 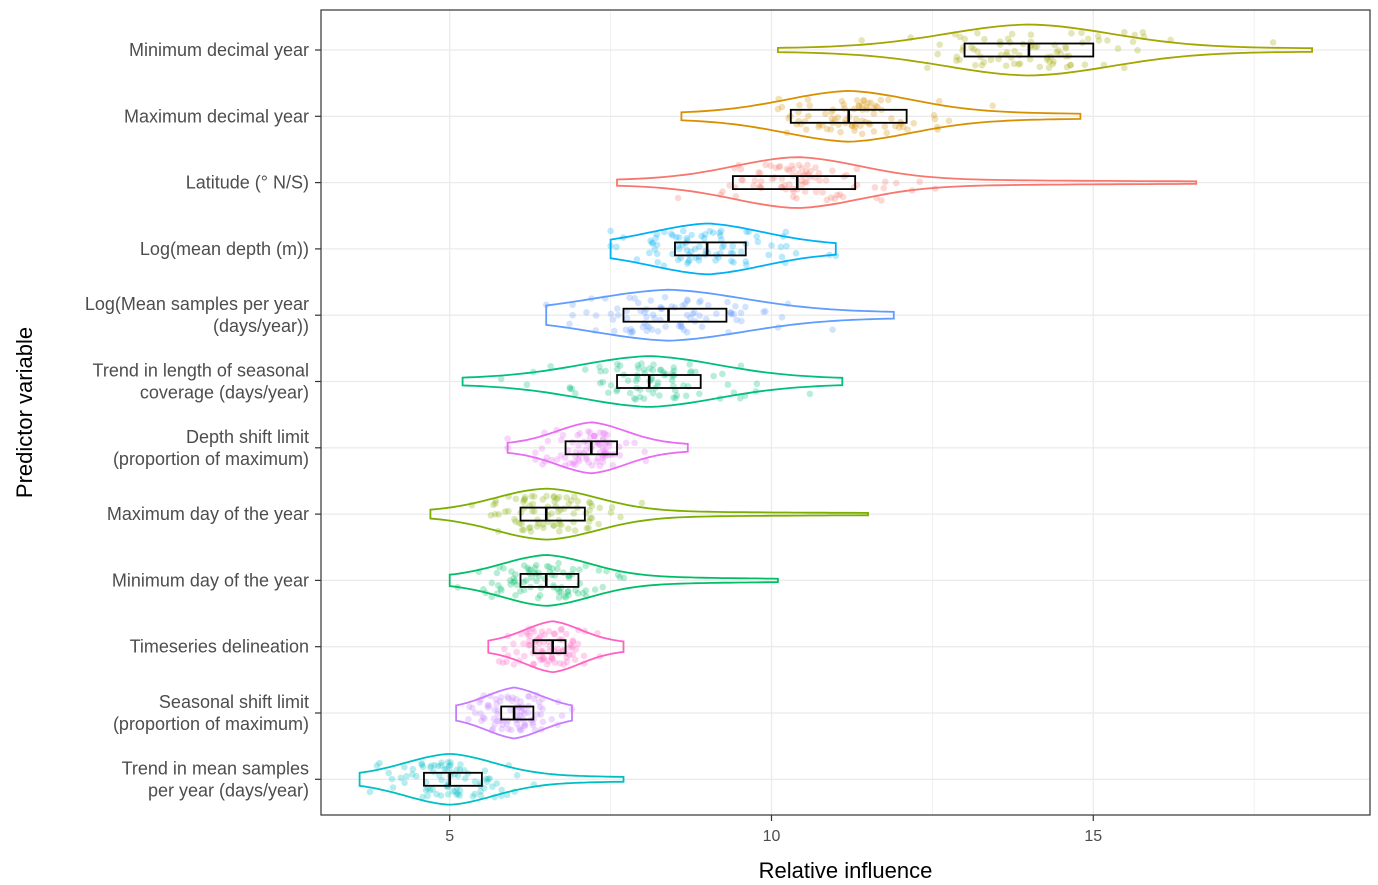 What do you see at coordinates (773, 830) in the screenshot?
I see `x-axis-ticks: 5 10 15` at bounding box center [773, 830].